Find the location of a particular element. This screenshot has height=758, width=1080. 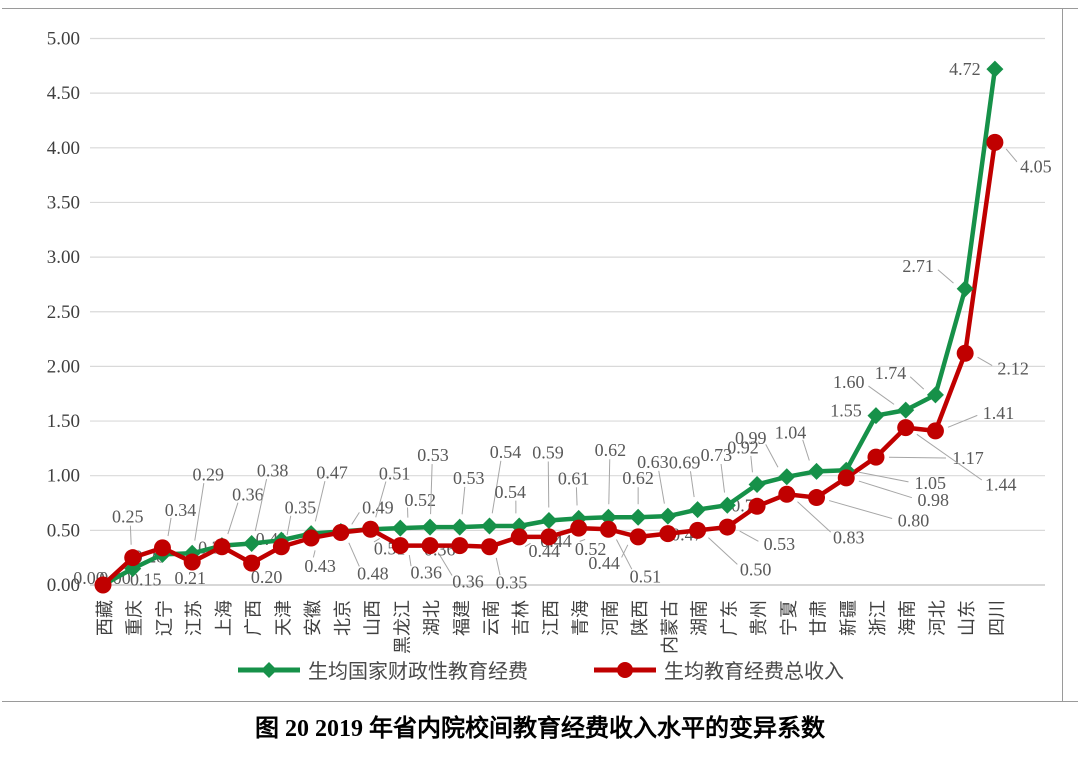

y-axis-tick-label: 1.00 is located at coordinates (63, 476).